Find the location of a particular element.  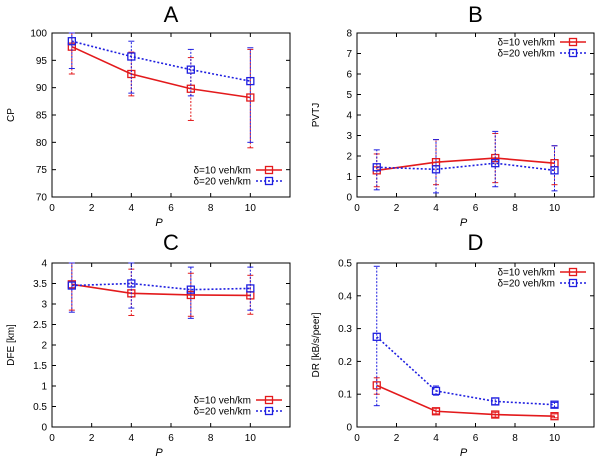

panel-title: B is located at coordinates (475, 14).